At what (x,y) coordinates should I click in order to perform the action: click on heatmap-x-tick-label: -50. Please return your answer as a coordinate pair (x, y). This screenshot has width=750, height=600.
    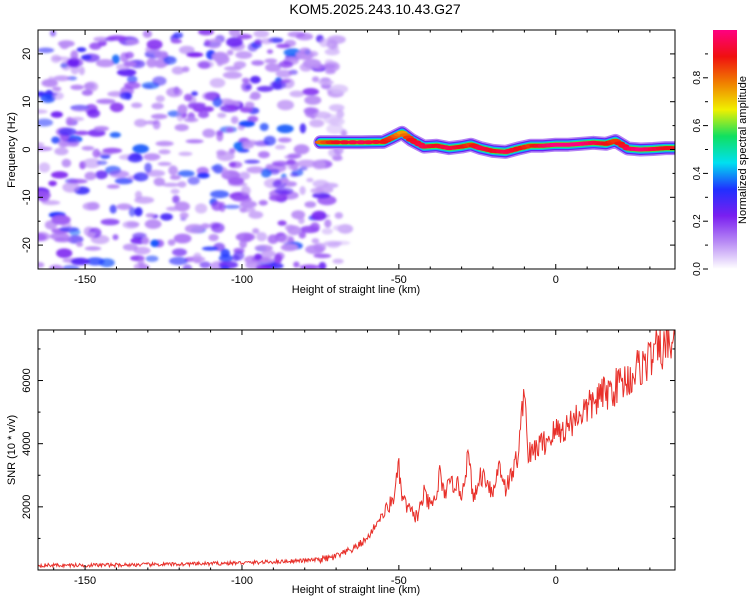
    Looking at the image, I should click on (399, 280).